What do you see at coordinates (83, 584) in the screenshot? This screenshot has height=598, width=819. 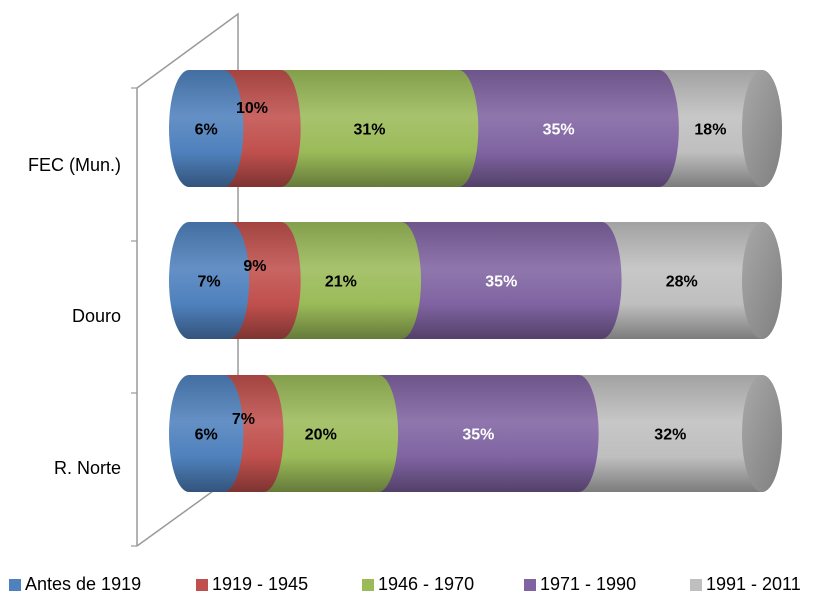 I see `legend-label: Antes de 1919` at bounding box center [83, 584].